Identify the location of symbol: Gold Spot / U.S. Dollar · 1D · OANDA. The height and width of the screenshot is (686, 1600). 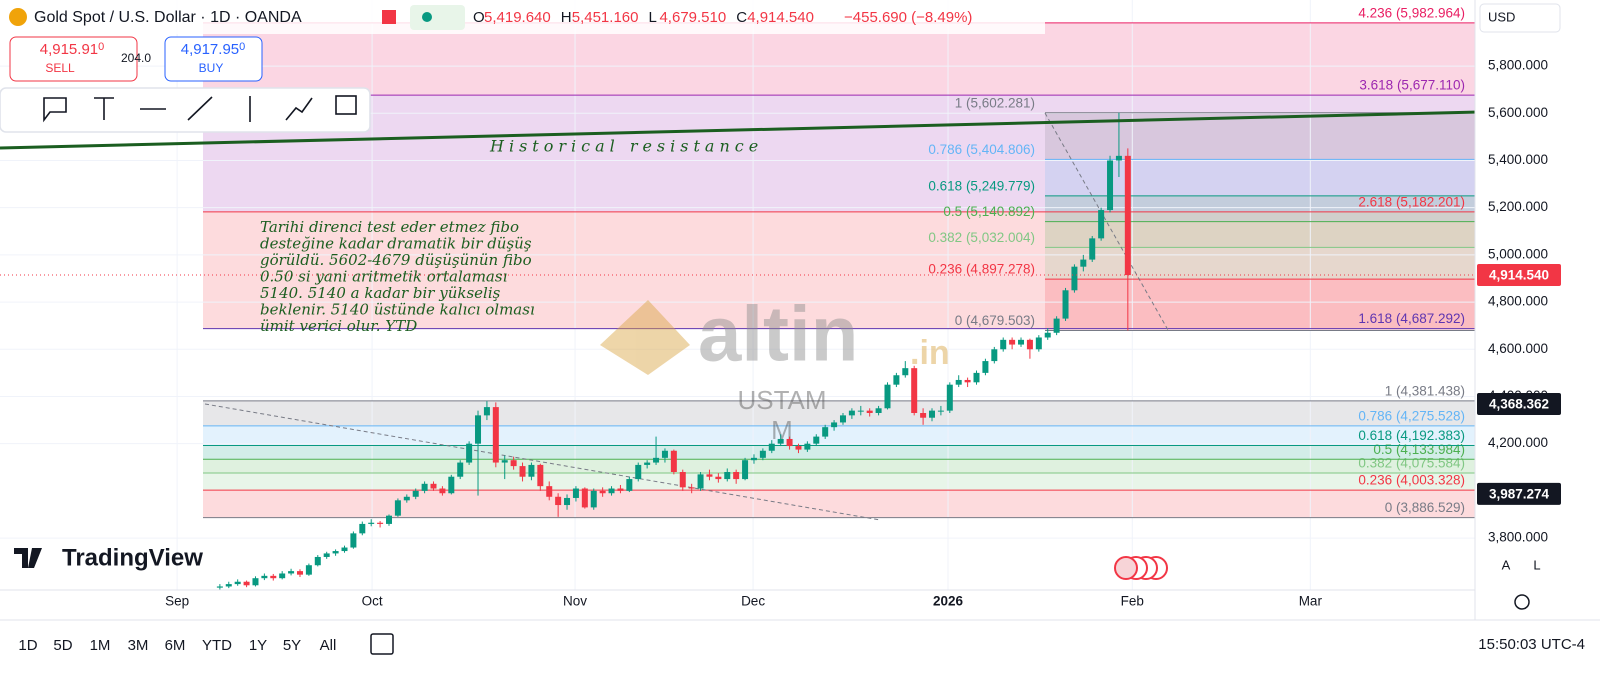
(168, 17).